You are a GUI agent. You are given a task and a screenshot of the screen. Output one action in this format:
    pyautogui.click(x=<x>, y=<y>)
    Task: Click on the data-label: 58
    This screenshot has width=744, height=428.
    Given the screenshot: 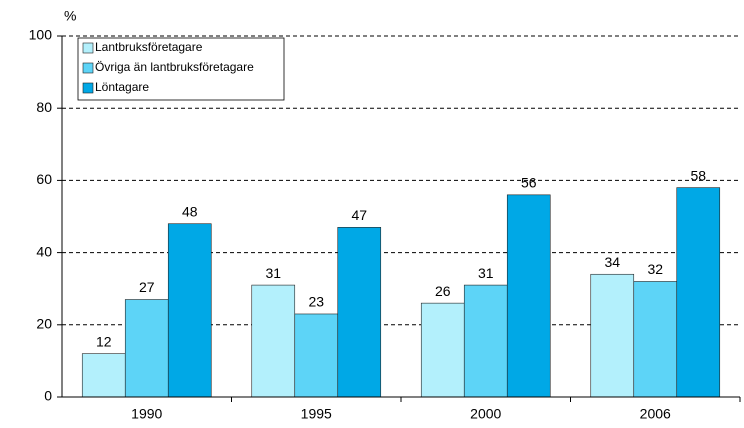 What is the action you would take?
    pyautogui.click(x=698, y=175)
    